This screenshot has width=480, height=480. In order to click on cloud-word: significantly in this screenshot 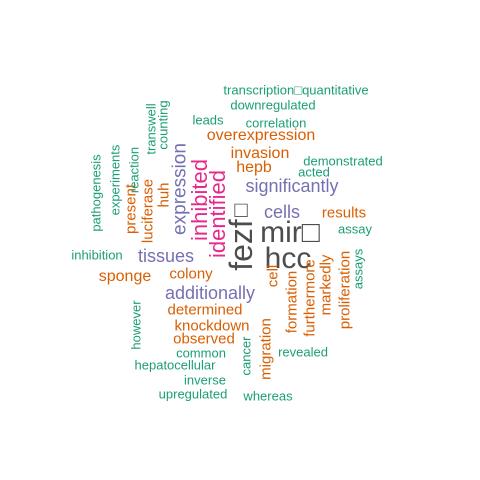, I will do `click(292, 186)`.